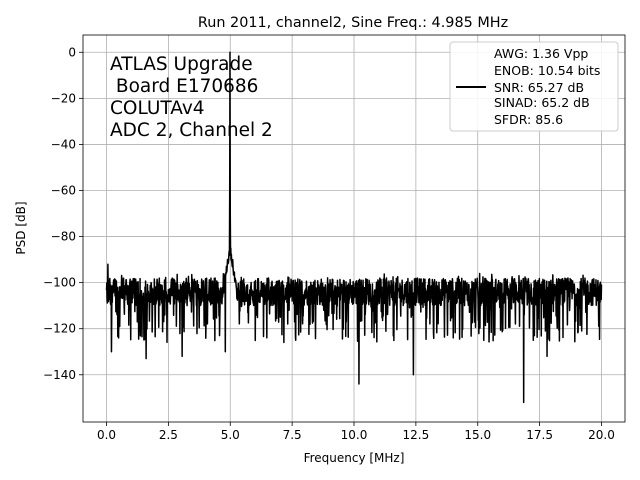 This screenshot has height=480, width=640. I want to click on annotation-line-2: Board E170686, so click(184, 86).